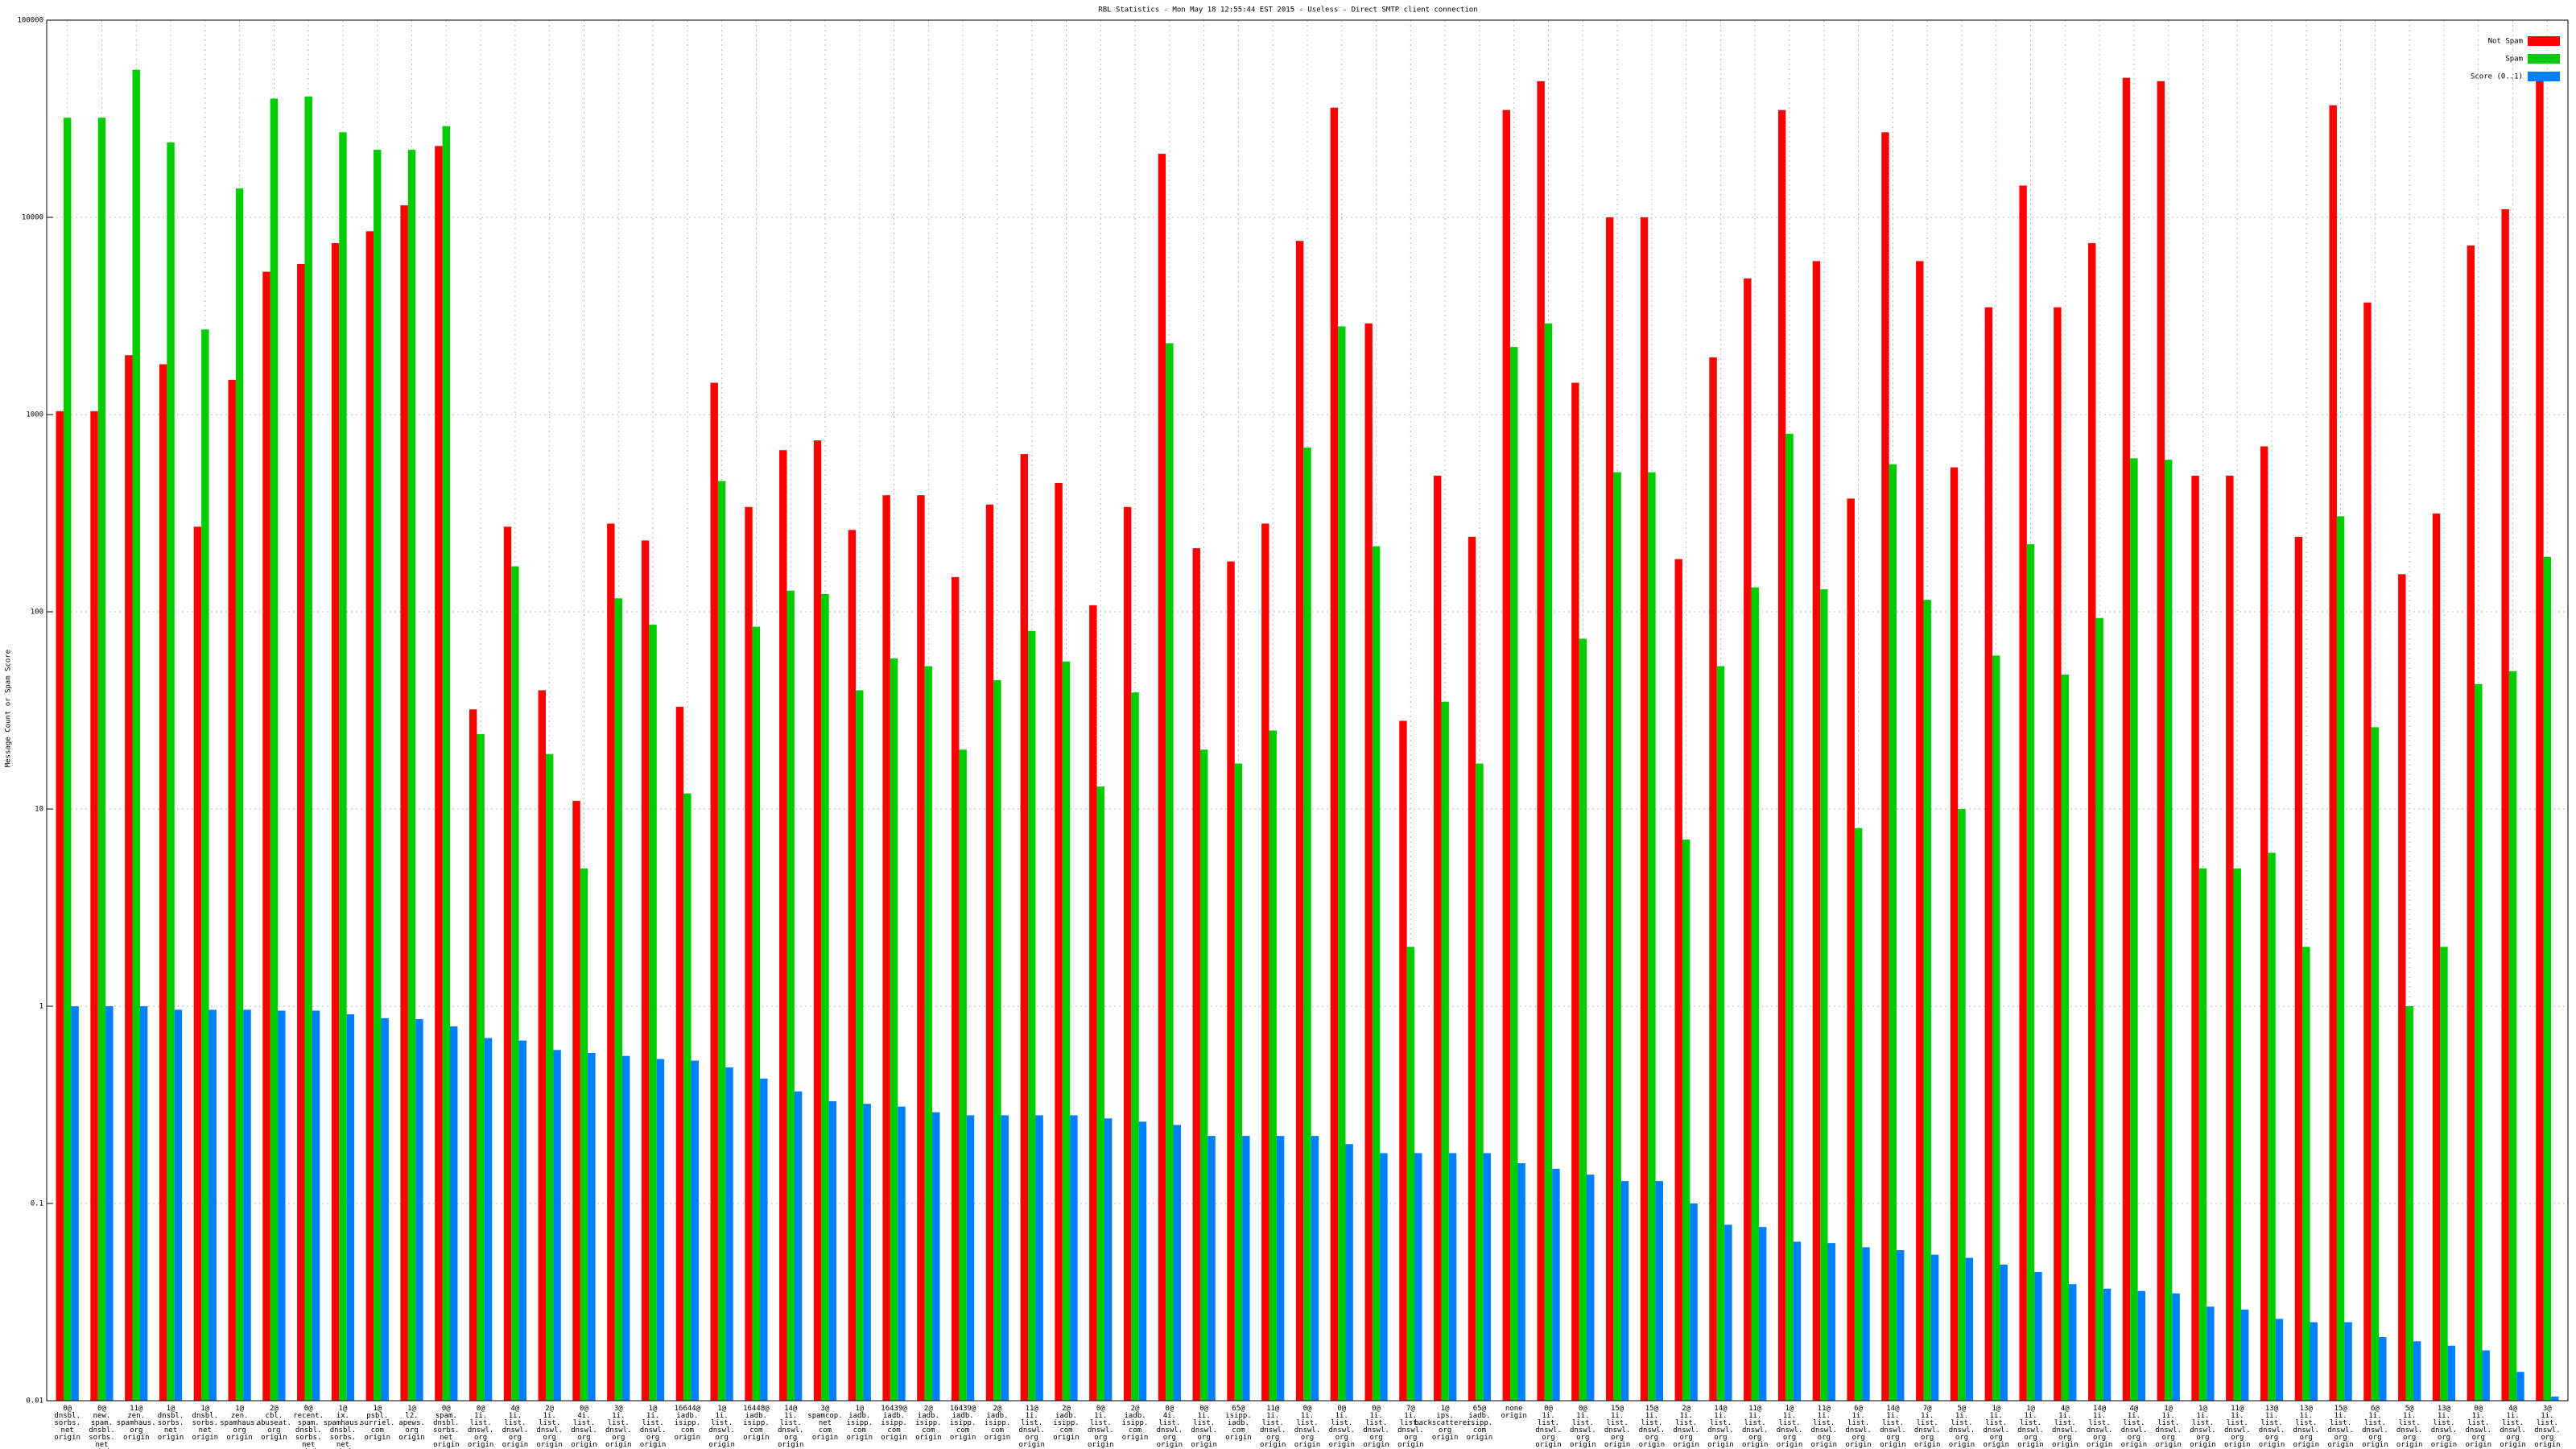  What do you see at coordinates (2375, 1427) in the screenshot?
I see `x-tick-label: 6@ 1i. list. dnswl. org origin` at bounding box center [2375, 1427].